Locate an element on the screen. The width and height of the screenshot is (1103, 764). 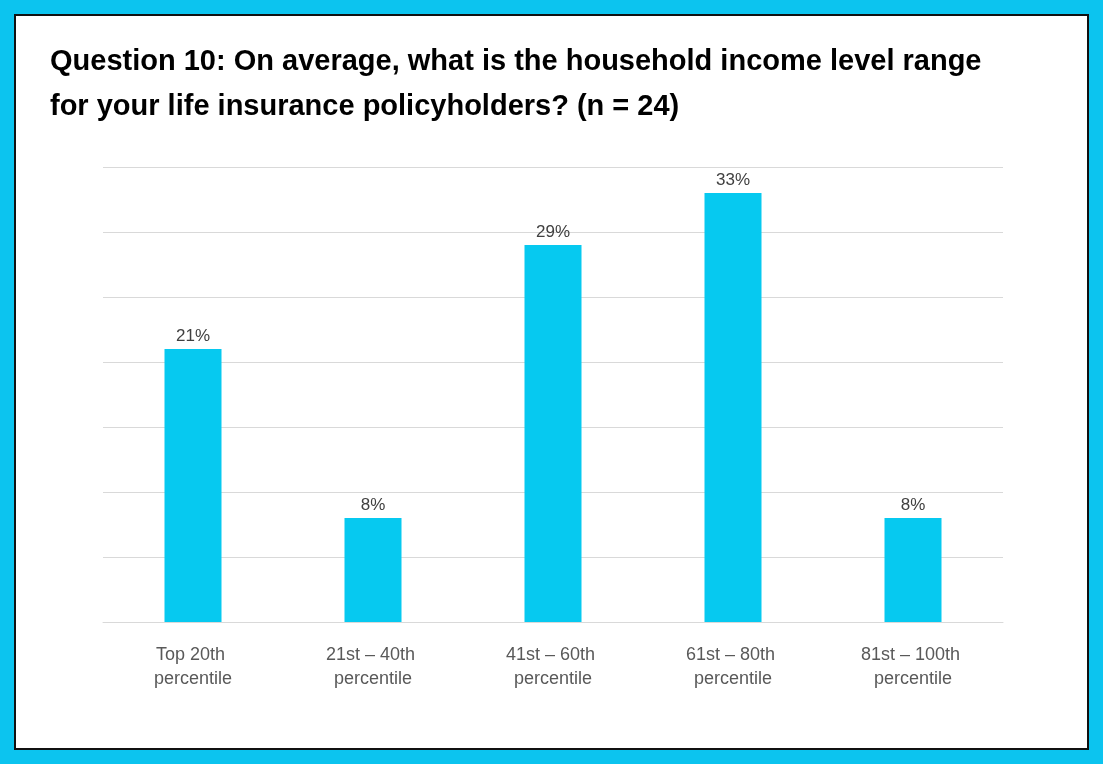
x-tick-label: 61st – 80th percentile is located at coordinates (733, 666).